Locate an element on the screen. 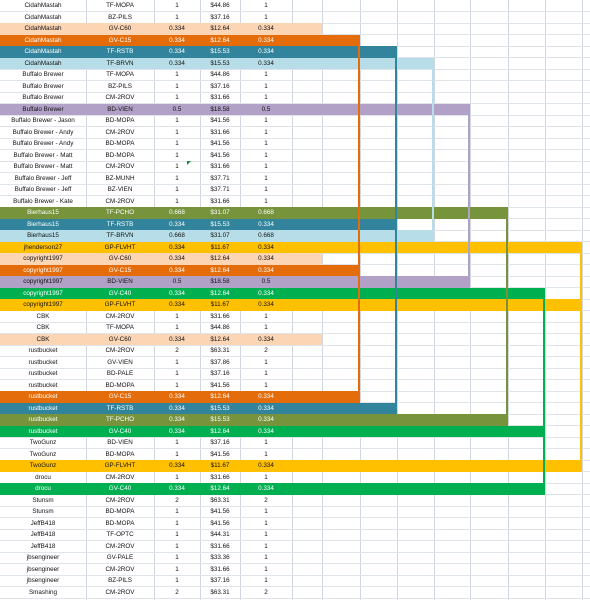 The width and height of the screenshot is (590, 600). table-row: TwoGunz GP-FLVHT 0.334 $11.67 0.334 is located at coordinates (295, 466).